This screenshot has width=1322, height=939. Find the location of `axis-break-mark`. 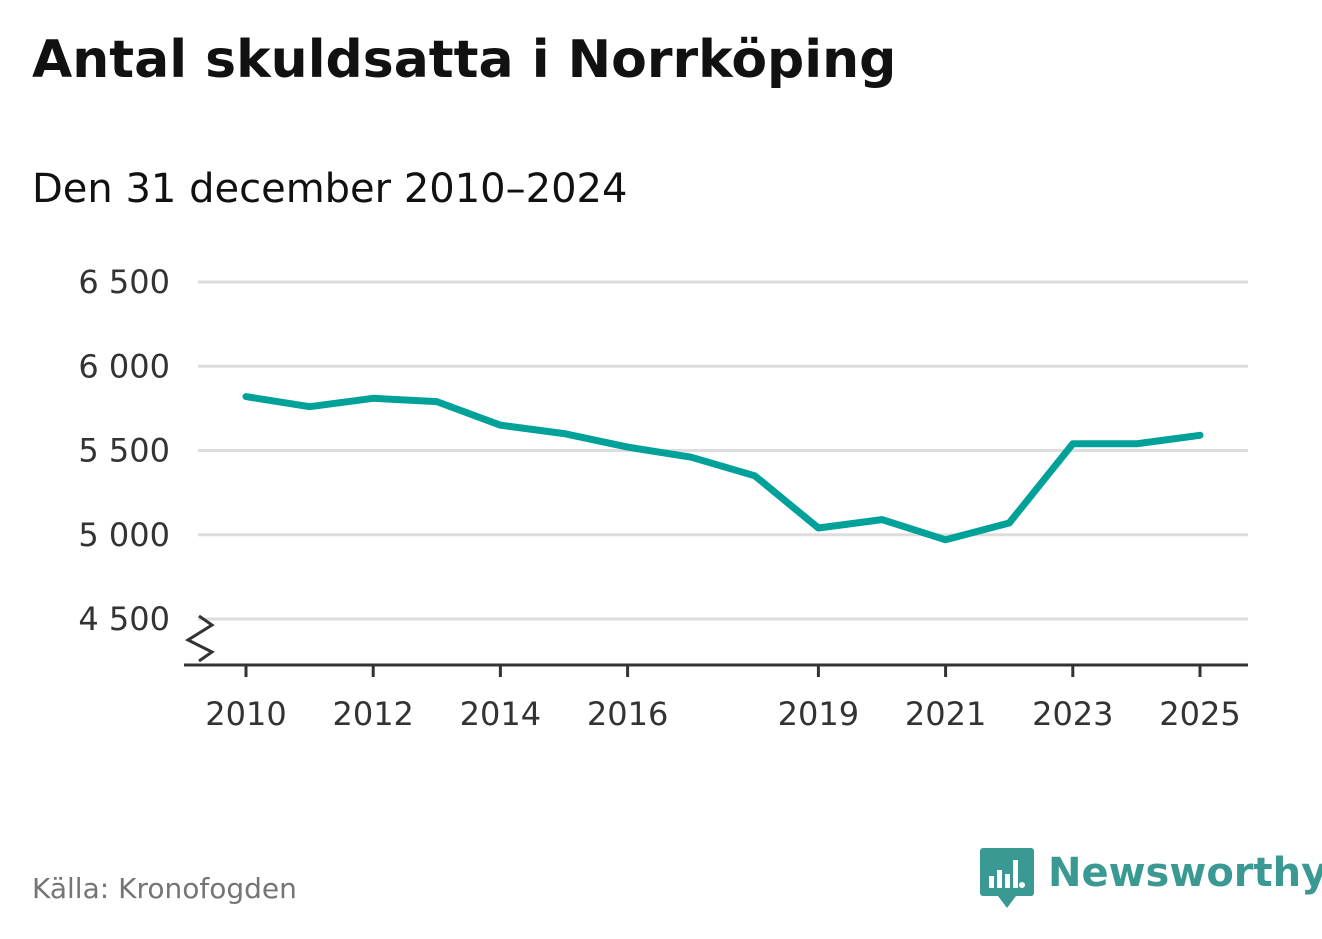

axis-break-mark is located at coordinates (199, 638).